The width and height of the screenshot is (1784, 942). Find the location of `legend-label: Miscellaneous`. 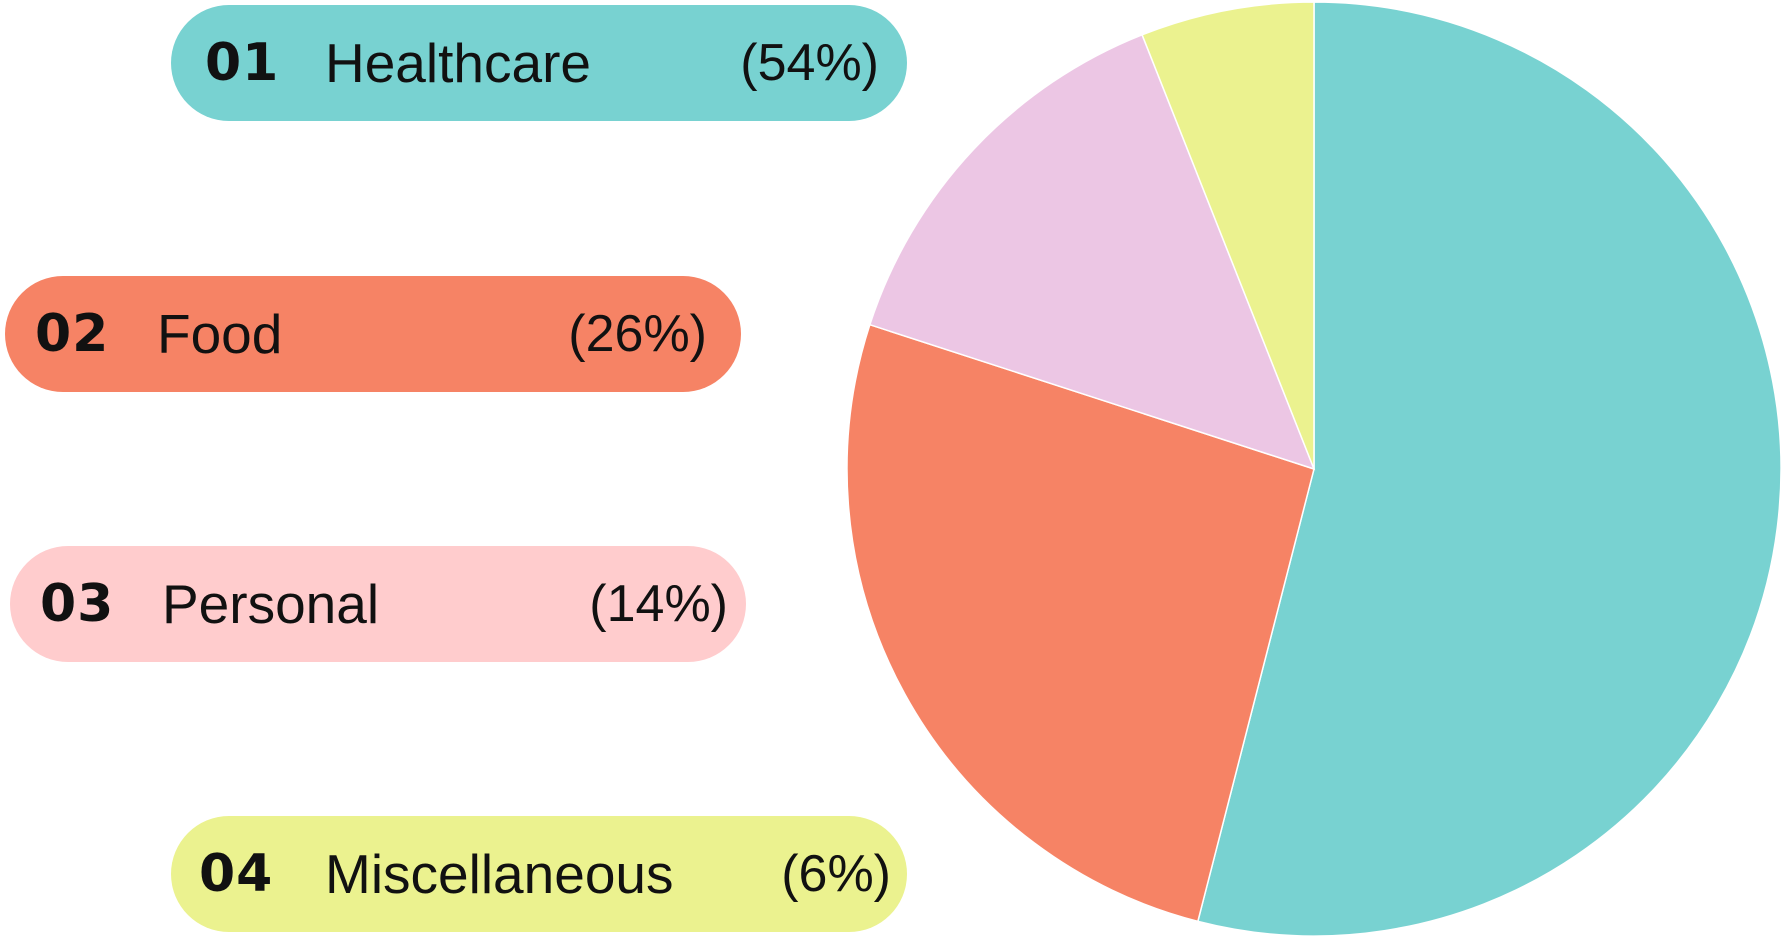

legend-label: Miscellaneous is located at coordinates (499, 874).